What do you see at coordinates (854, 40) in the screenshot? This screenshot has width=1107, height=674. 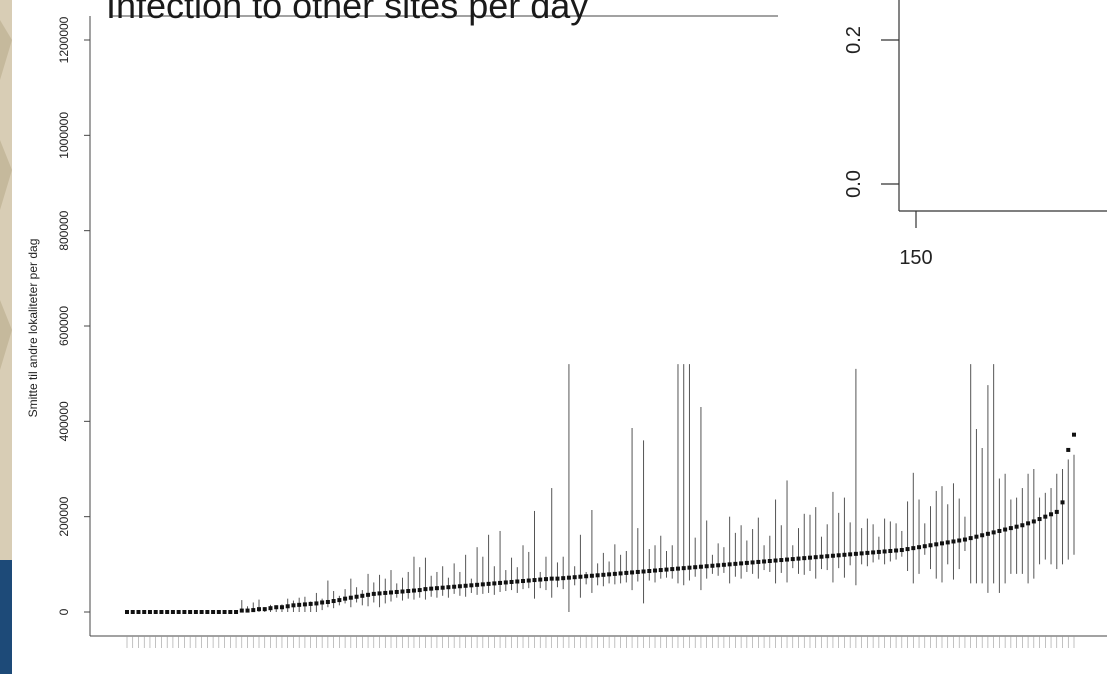 I see `inset-y-tick-label: 0.2` at bounding box center [854, 40].